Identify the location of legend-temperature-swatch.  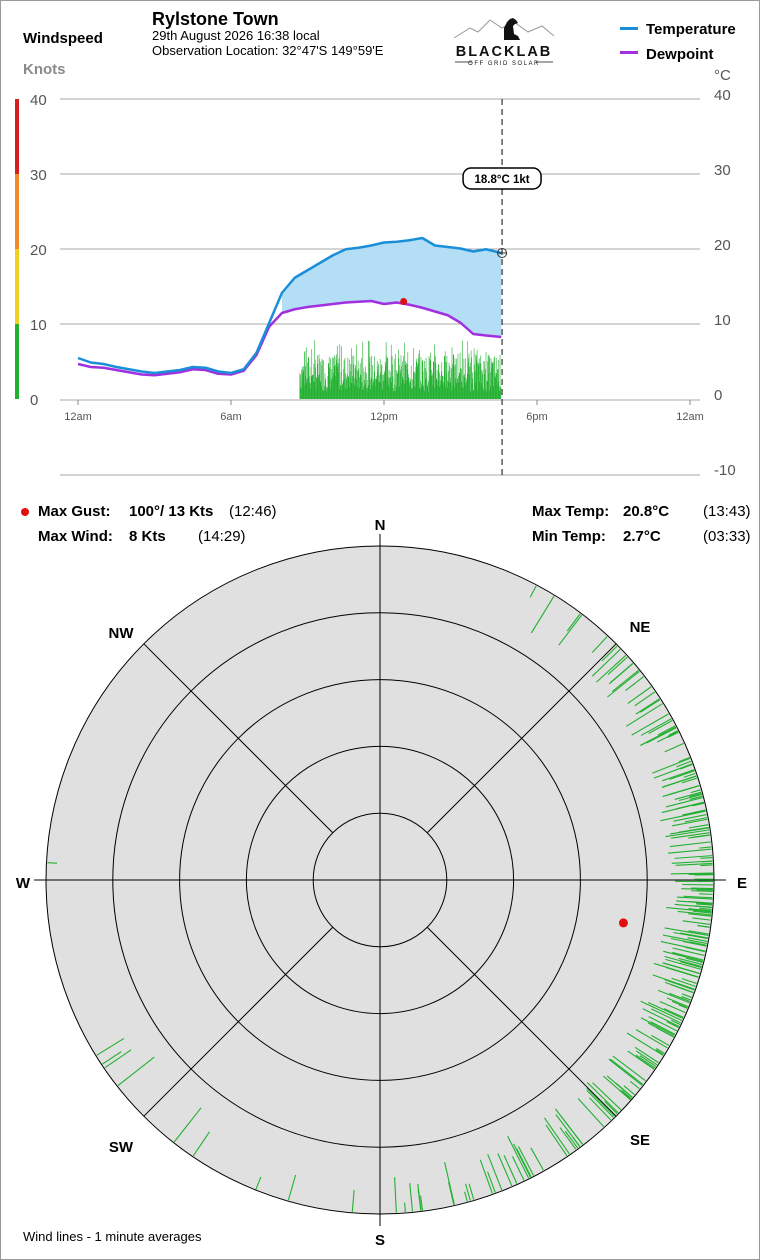
(629, 28).